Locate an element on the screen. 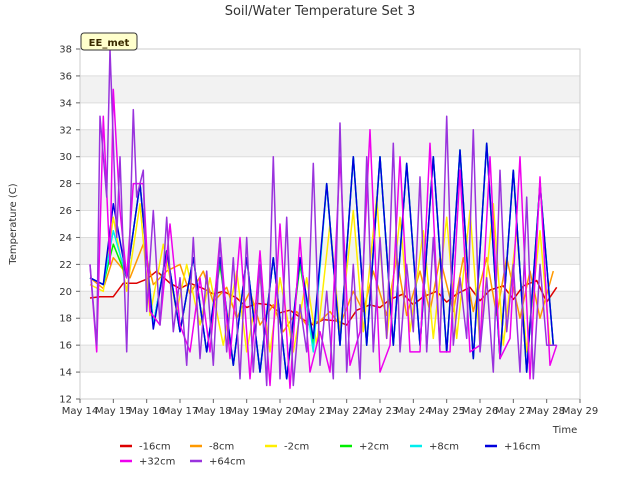 The height and width of the screenshot is (480, 640). x-tick-label: May 25 is located at coordinates (446, 411).